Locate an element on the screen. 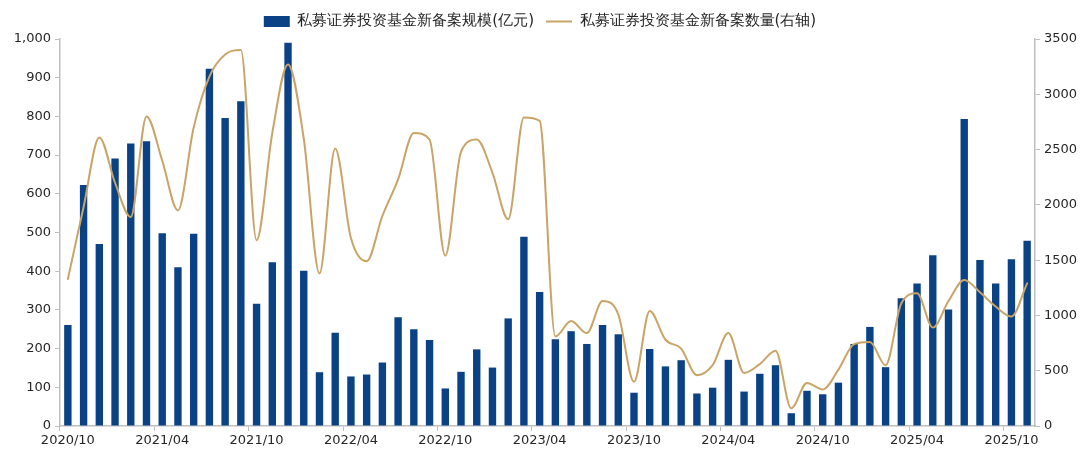 The width and height of the screenshot is (1080, 456). y2-tick-label: 1000 is located at coordinates (1061, 314).